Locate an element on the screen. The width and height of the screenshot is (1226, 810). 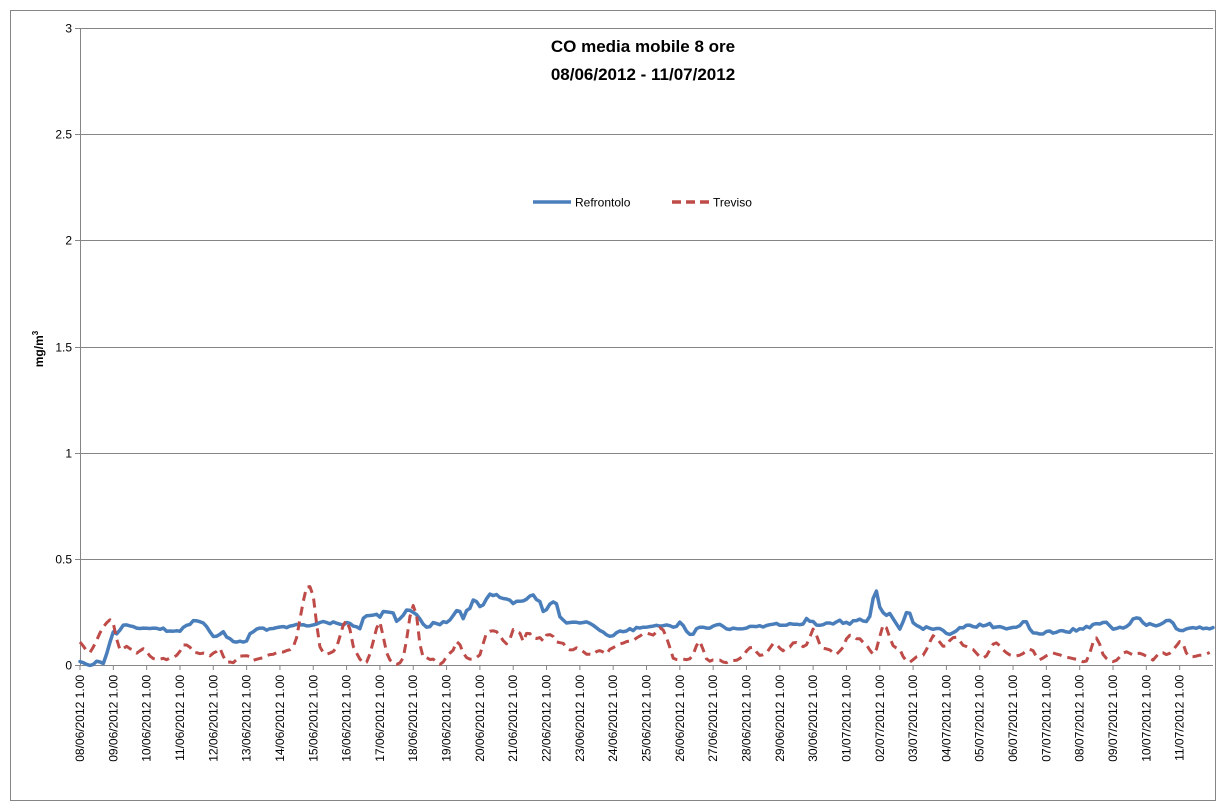
y-tick-label: 1 is located at coordinates (68, 454).